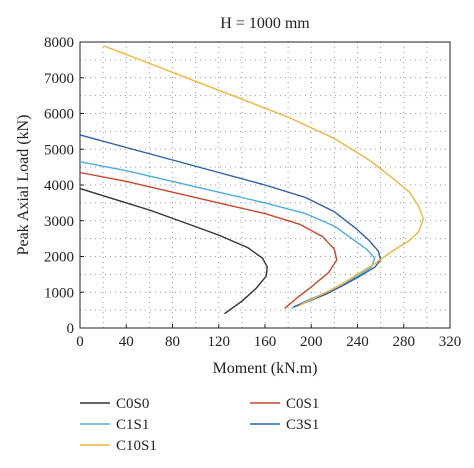  I want to click on y-tick-label: 4000, so click(59, 186).